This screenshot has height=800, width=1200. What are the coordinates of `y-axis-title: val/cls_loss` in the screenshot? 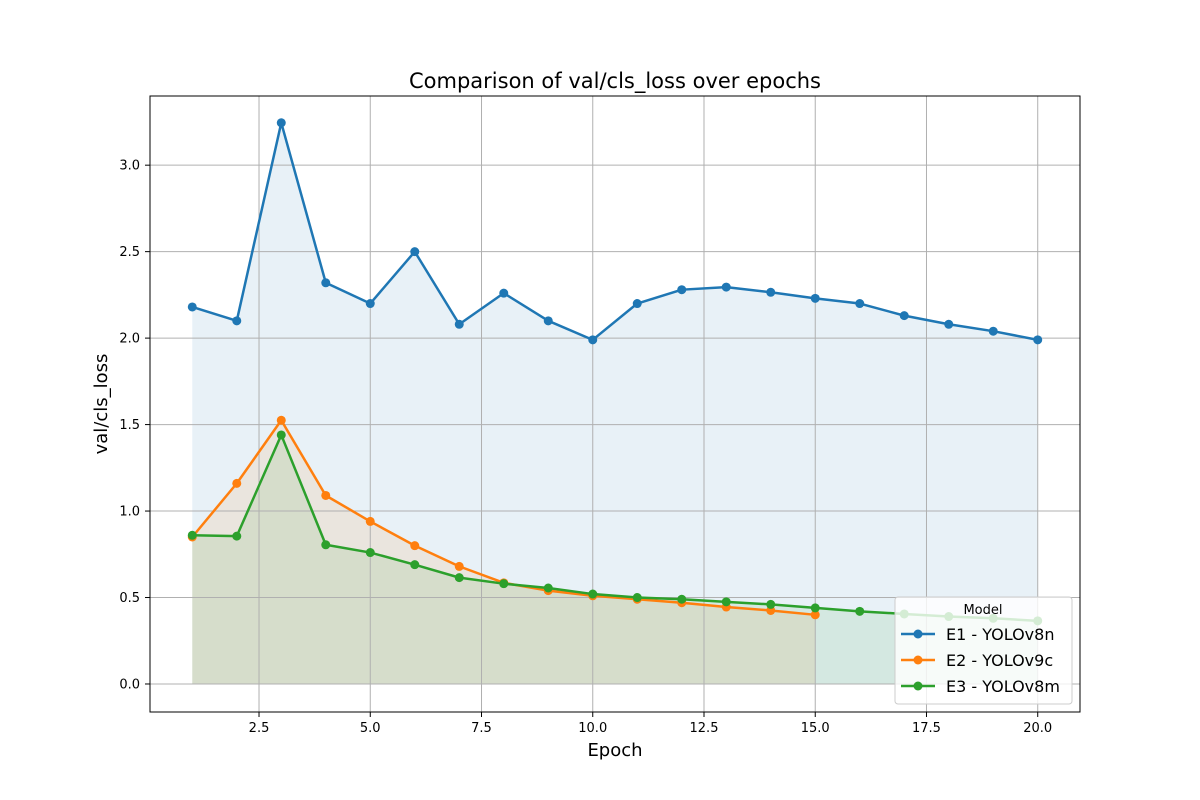 It's located at (101, 404).